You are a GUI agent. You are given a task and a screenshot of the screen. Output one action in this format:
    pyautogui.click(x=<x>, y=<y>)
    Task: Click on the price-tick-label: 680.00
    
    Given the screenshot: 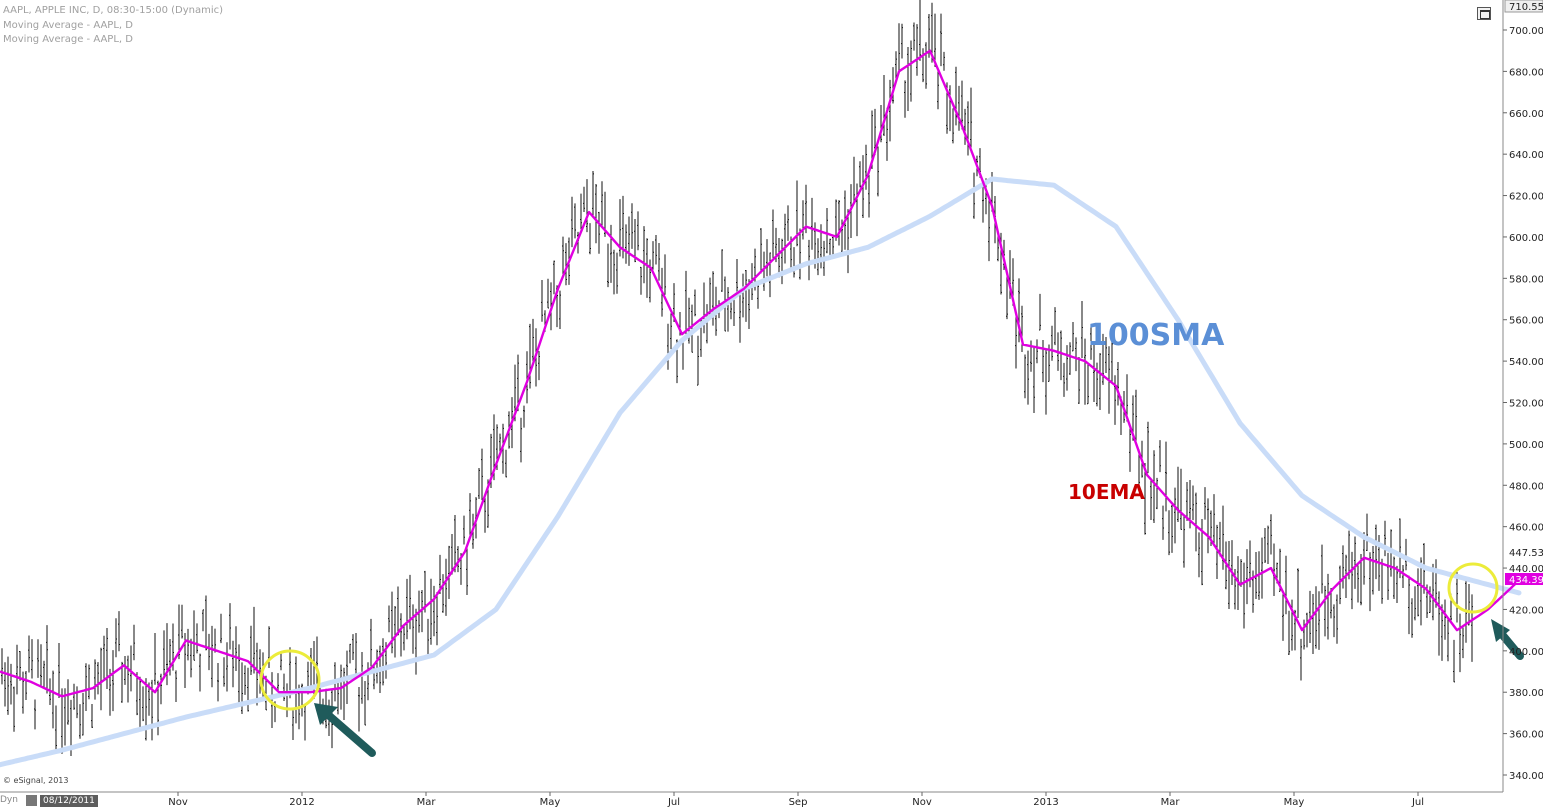 What is the action you would take?
    pyautogui.click(x=1526, y=72)
    